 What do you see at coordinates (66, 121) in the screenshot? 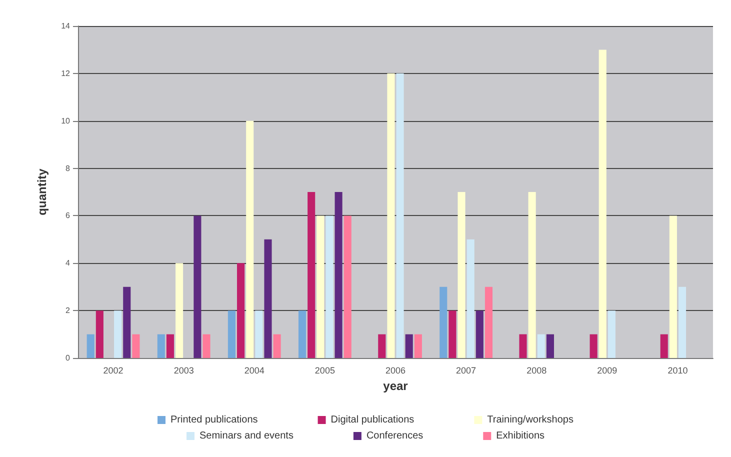
I see `y-tick-label: 10` at bounding box center [66, 121].